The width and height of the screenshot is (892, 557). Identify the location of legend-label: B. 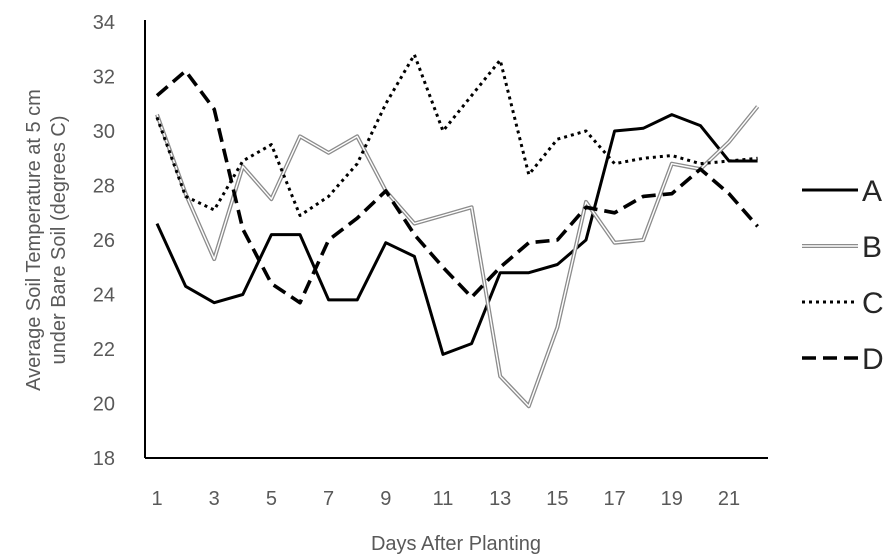
(872, 247).